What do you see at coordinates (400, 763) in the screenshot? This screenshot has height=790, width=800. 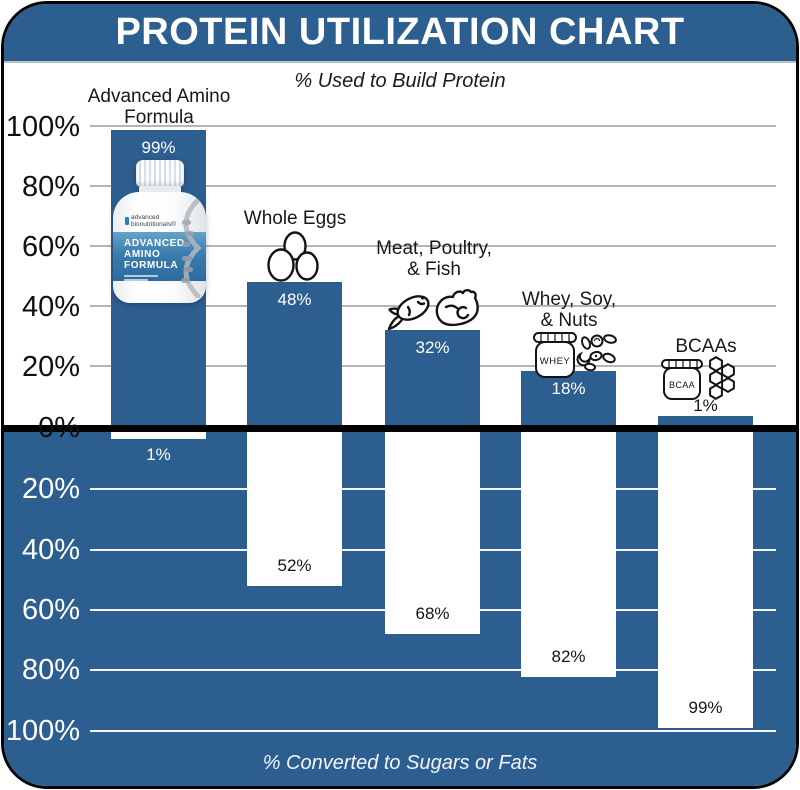 I see `caption-converted-to-sugars-or-fats: % Converted to Sugars or Fats` at bounding box center [400, 763].